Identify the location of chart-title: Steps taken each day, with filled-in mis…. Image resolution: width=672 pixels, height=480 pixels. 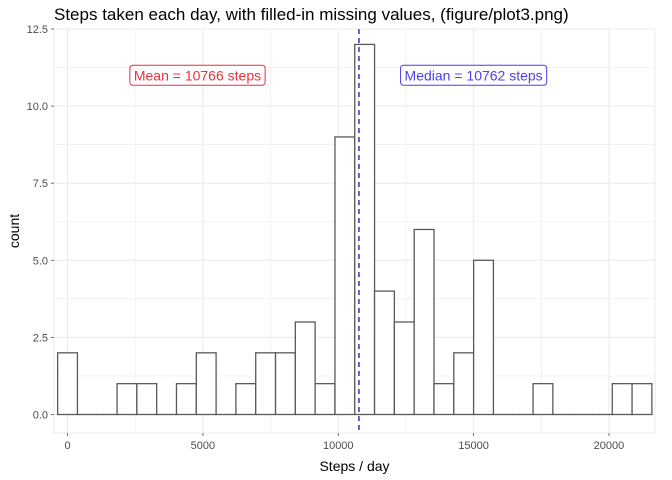
(311, 14).